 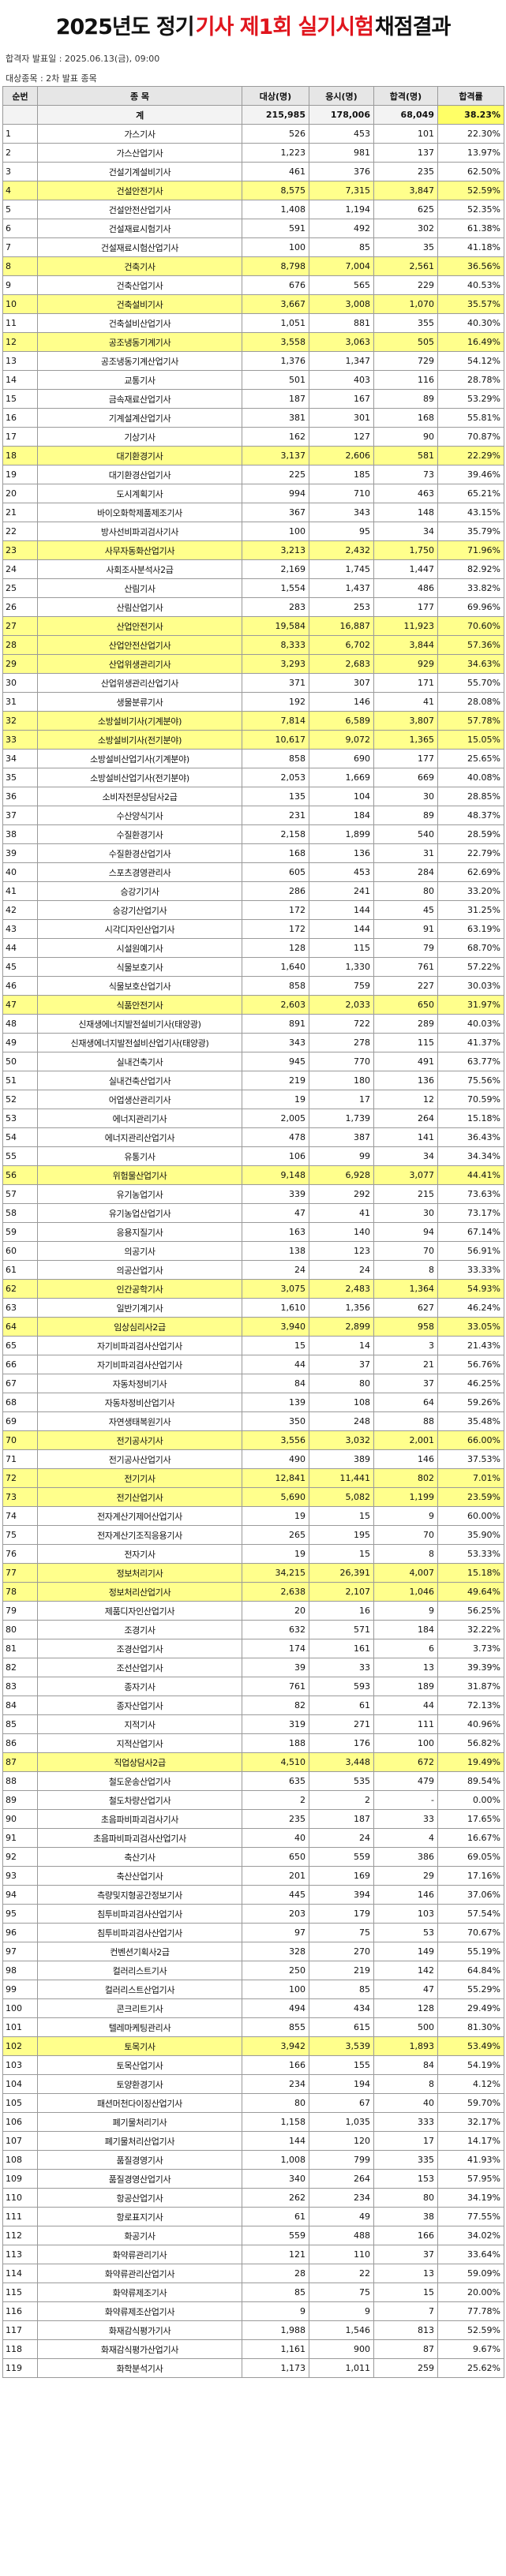 What do you see at coordinates (405, 380) in the screenshot?
I see `row-passed: 116` at bounding box center [405, 380].